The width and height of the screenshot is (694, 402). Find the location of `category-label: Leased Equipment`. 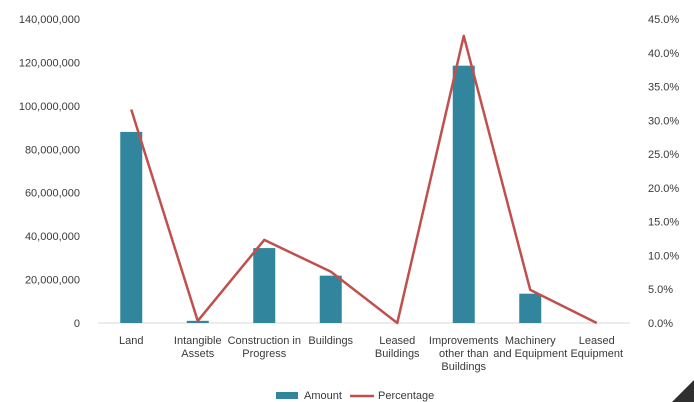

category-label: Leased Equipment is located at coordinates (596, 347).